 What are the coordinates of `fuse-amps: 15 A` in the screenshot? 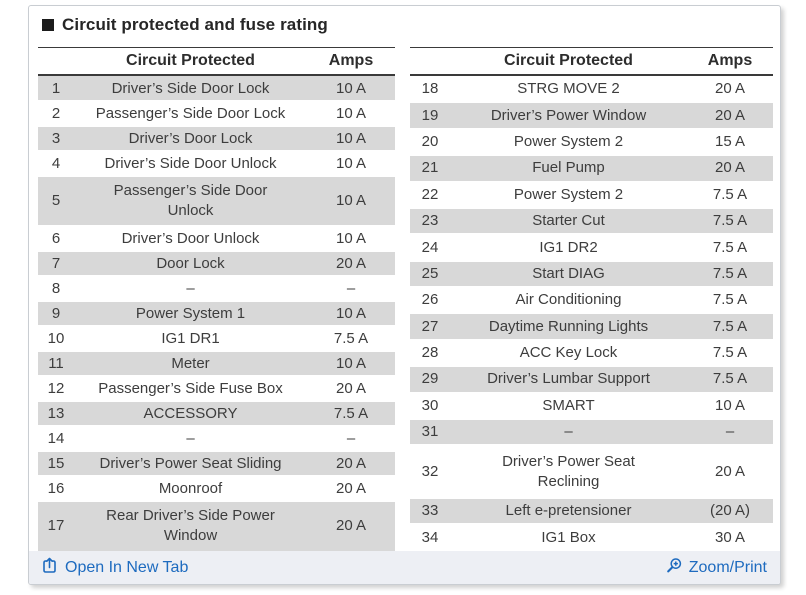 It's located at (730, 141).